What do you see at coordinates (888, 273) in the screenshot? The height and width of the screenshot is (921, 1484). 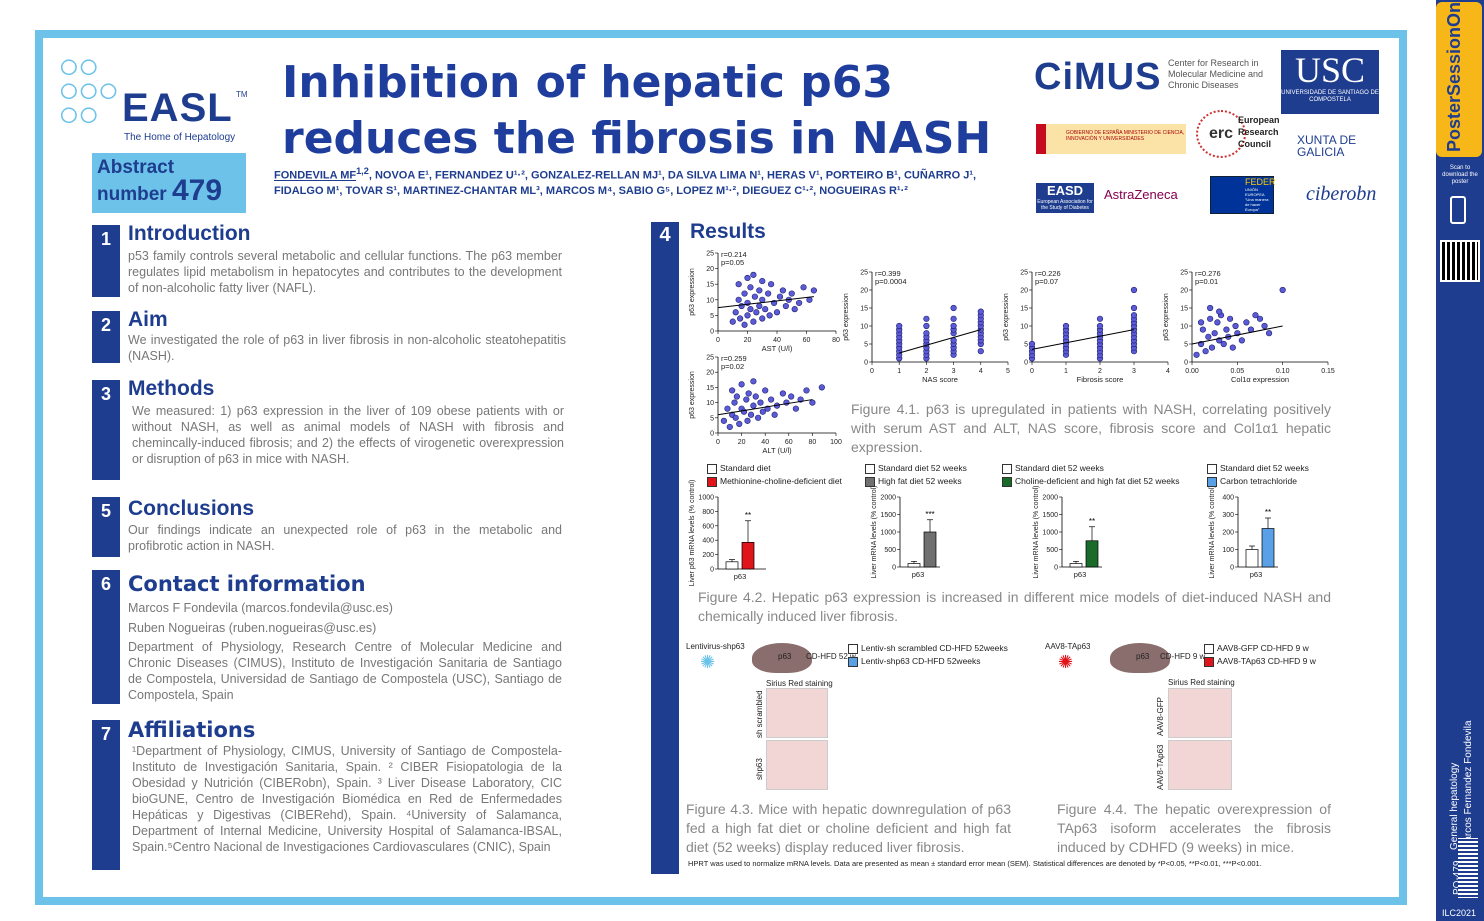 I see `stat-annotation: r=0.399` at bounding box center [888, 273].